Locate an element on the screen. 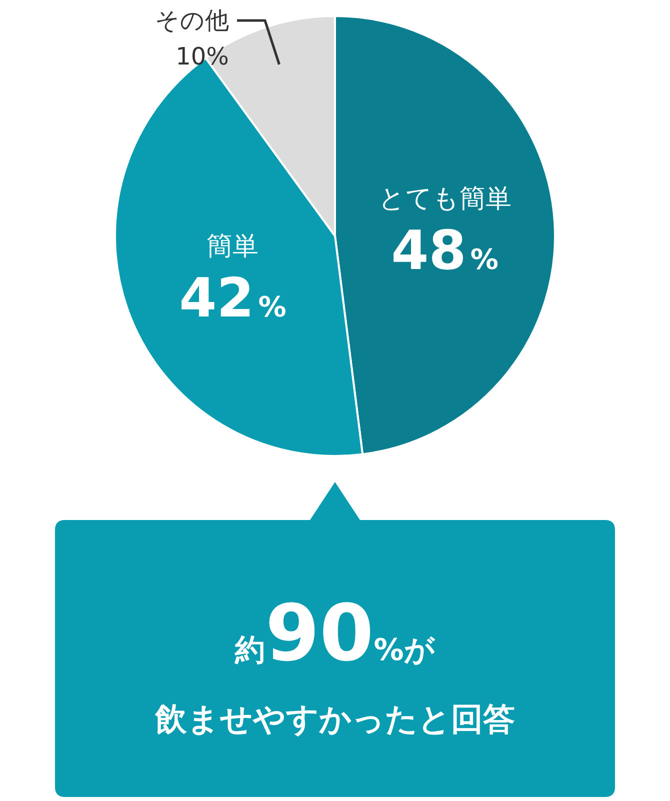 Image resolution: width=670 pixels, height=801 pixels. data-label: 10% is located at coordinates (202, 56).